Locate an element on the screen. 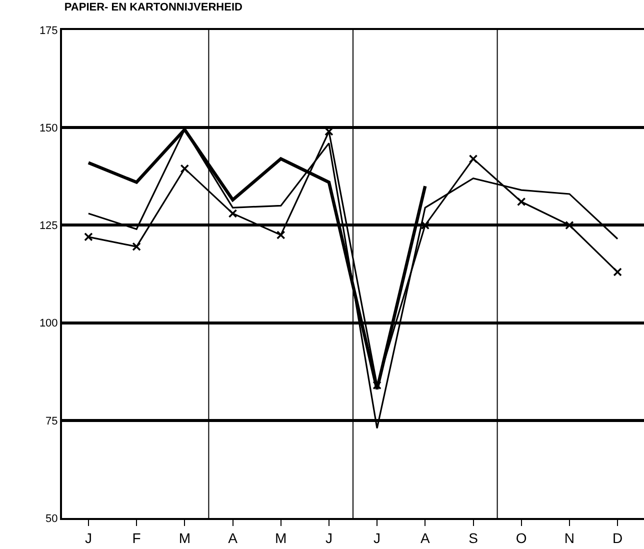 The width and height of the screenshot is (644, 549). y-tick-label: 150 is located at coordinates (48, 128).